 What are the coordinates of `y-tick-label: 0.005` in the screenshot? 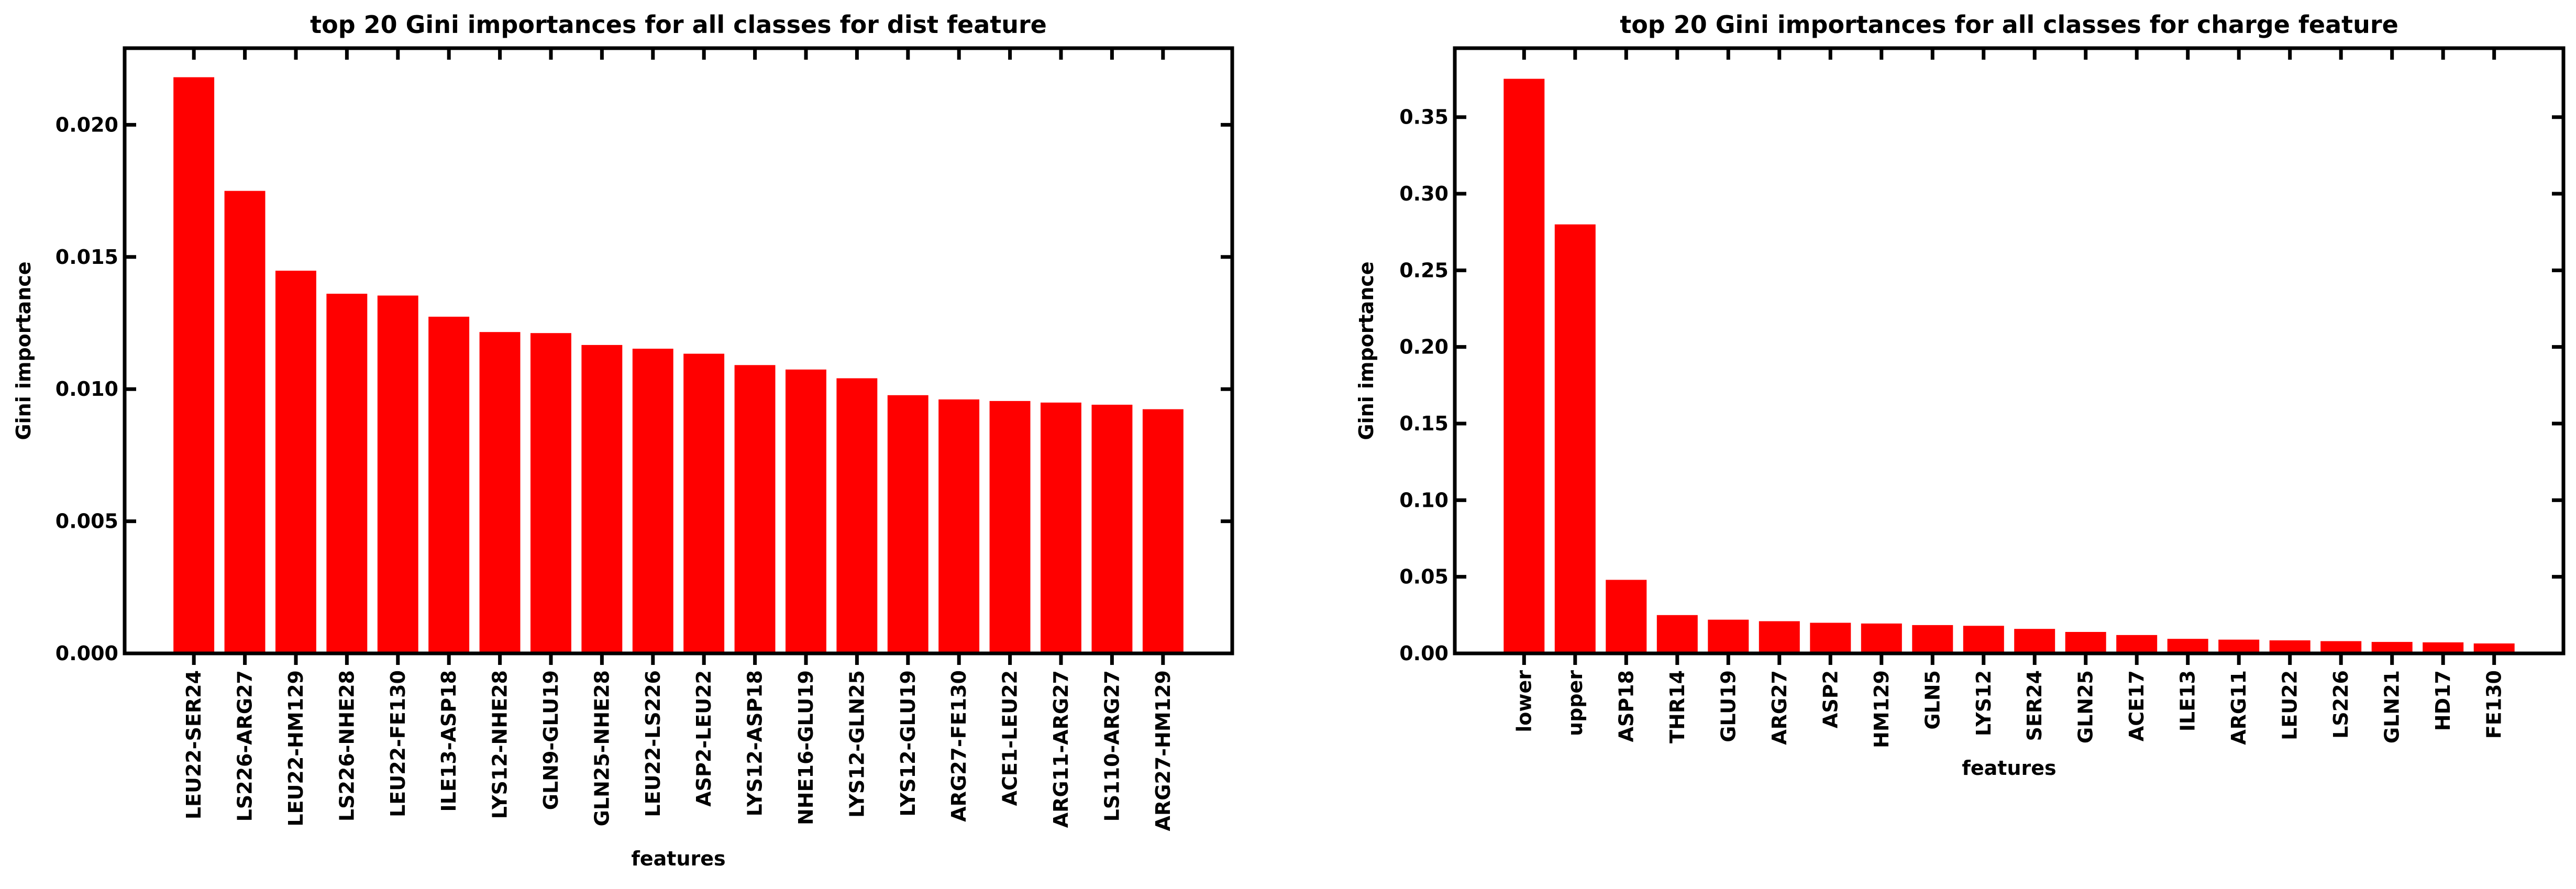 It's located at (87, 521).